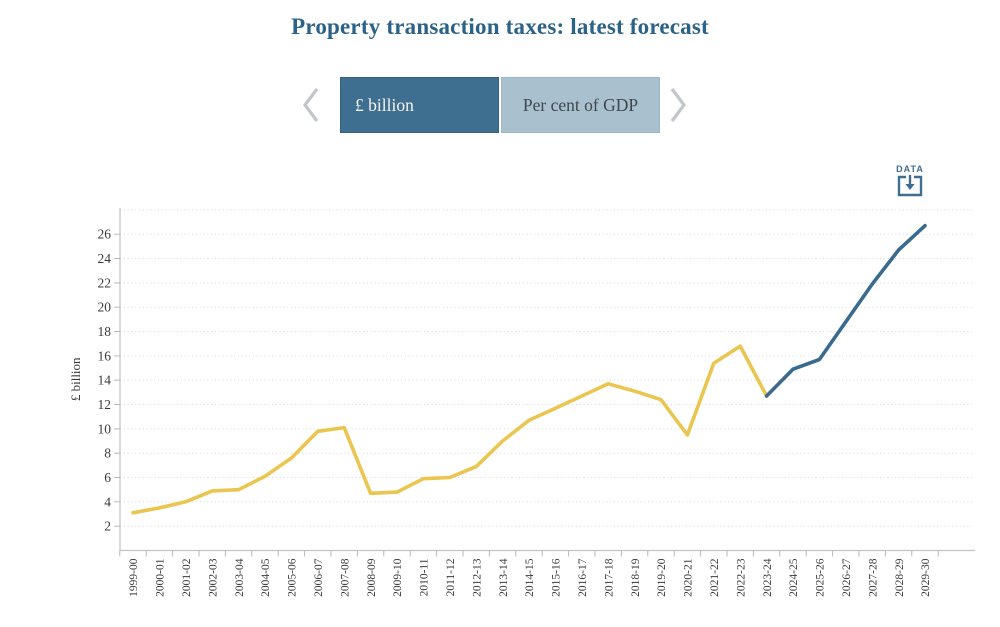  What do you see at coordinates (293, 577) in the screenshot?
I see `svg-text: 2005-06` at bounding box center [293, 577].